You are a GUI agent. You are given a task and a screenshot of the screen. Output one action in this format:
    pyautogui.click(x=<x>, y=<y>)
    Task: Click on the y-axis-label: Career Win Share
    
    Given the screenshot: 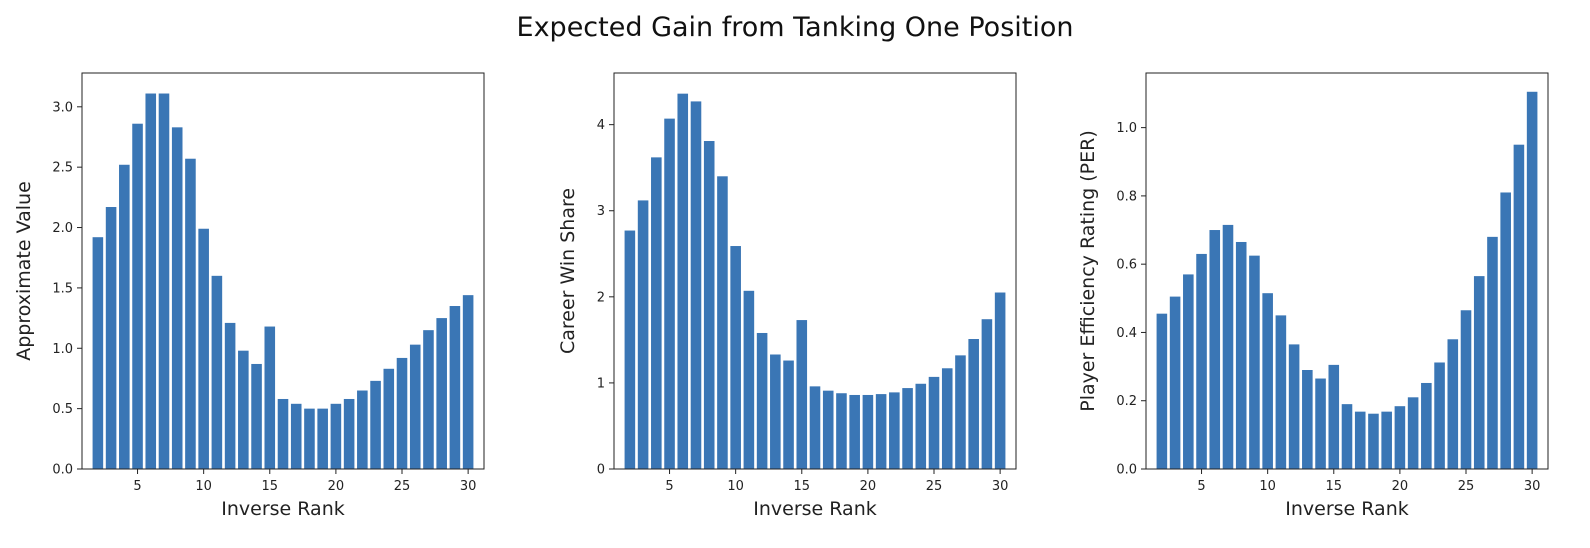 What is the action you would take?
    pyautogui.click(x=568, y=271)
    